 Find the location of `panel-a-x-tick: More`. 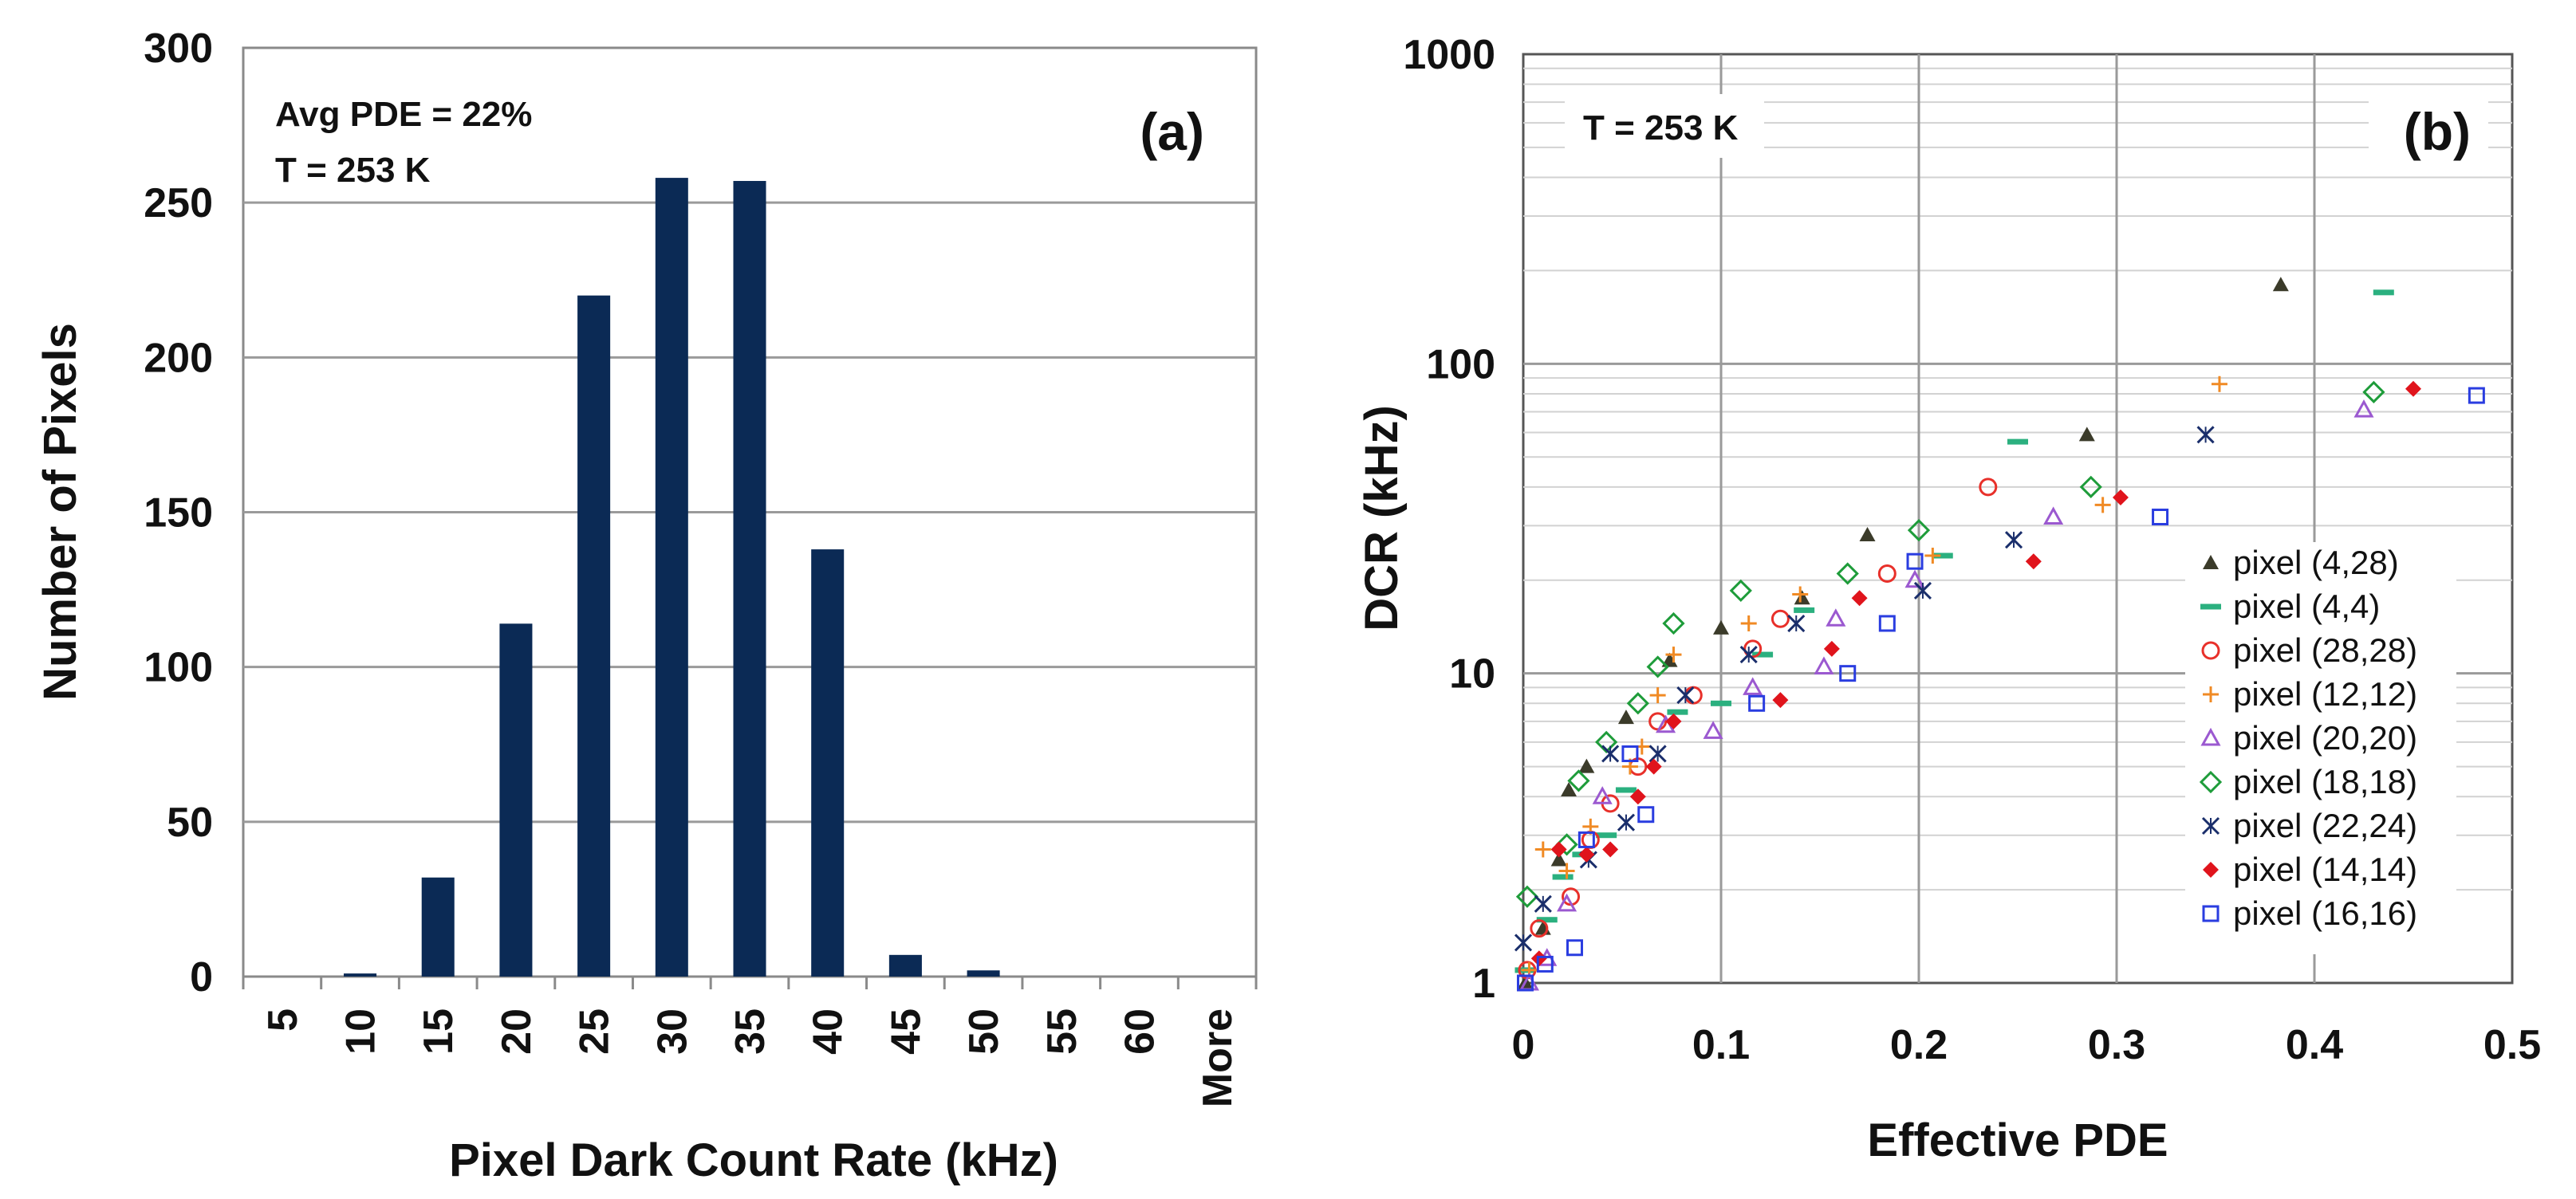

panel-a-x-tick: More is located at coordinates (1218, 1057).